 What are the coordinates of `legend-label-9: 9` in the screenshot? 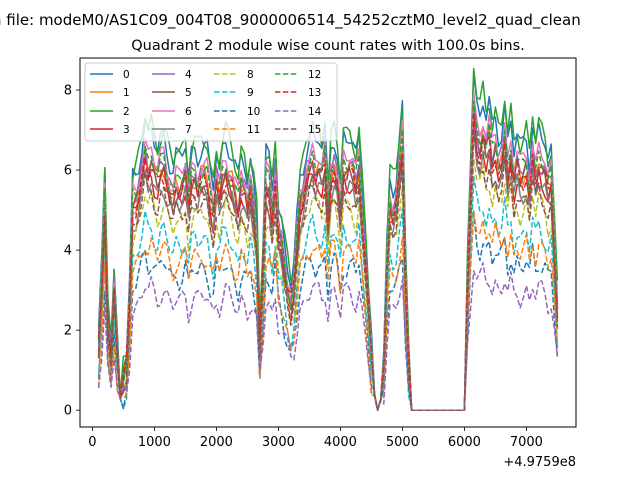 It's located at (250, 93).